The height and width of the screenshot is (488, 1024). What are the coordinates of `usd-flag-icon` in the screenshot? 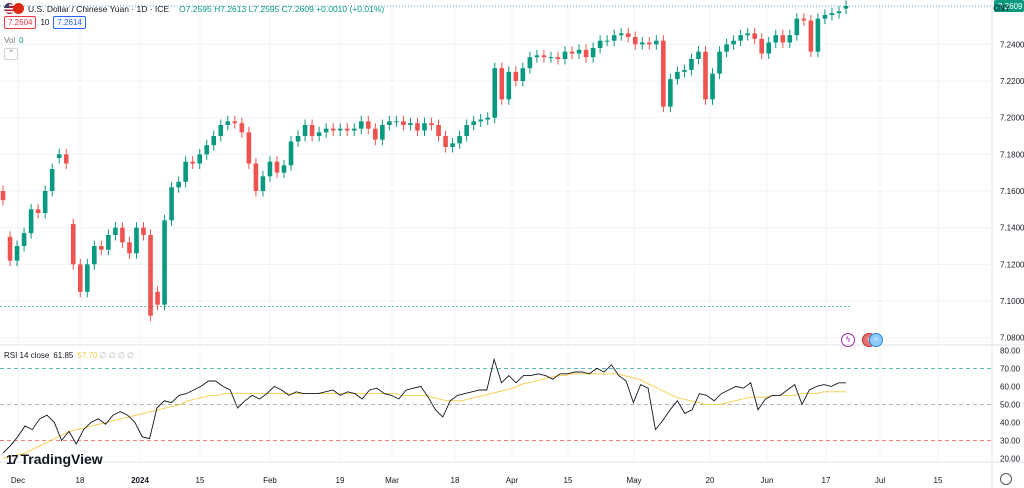 It's located at (9, 8).